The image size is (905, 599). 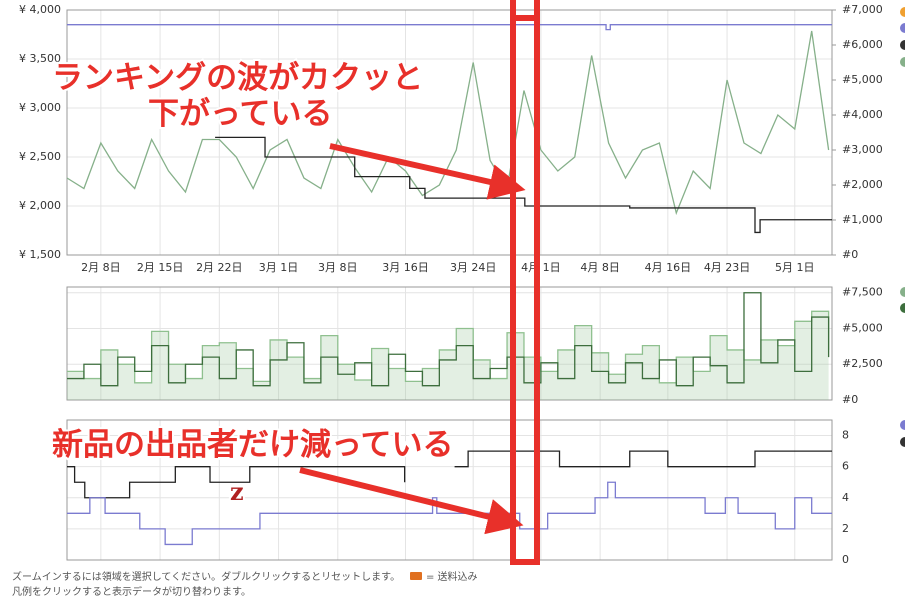 What do you see at coordinates (862, 363) in the screenshot?
I see `y-tick-label: #2,500` at bounding box center [862, 363].